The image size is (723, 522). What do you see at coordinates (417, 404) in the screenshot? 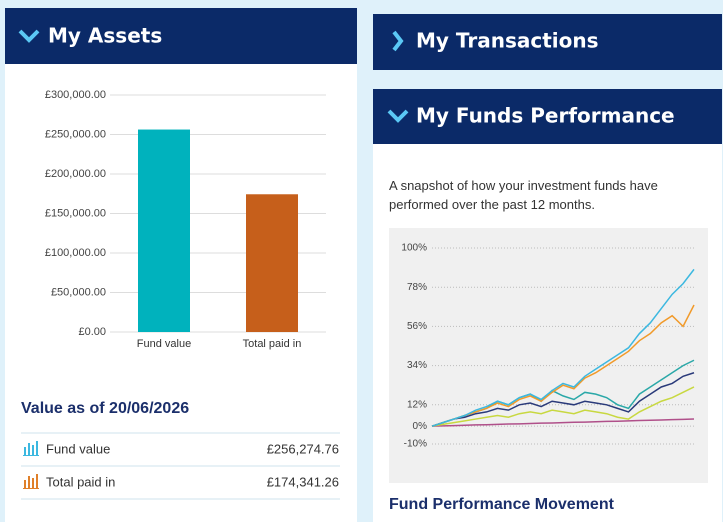
I see `y-tick-label: 12%` at bounding box center [417, 404].